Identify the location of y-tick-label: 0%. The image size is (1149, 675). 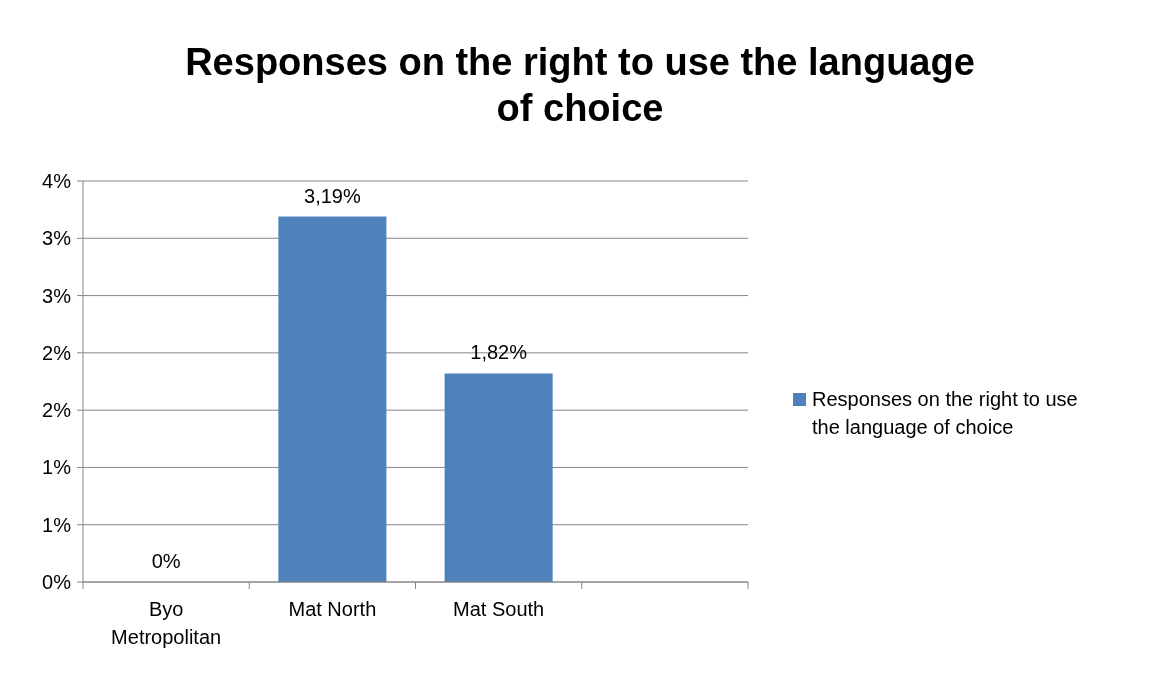
(57, 582).